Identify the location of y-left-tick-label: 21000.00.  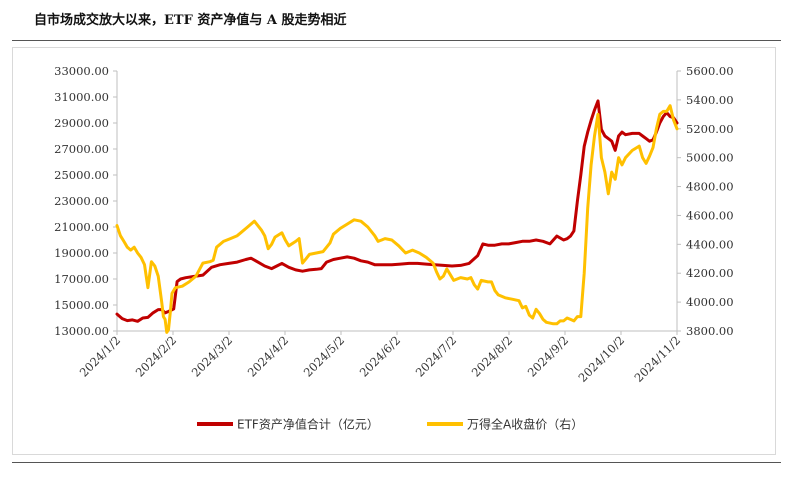
(81, 227).